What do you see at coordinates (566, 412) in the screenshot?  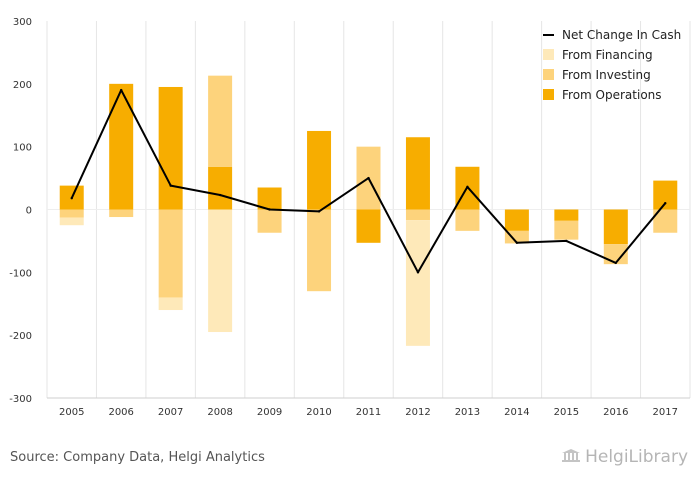 I see `x-tick-label: 2015` at bounding box center [566, 412].